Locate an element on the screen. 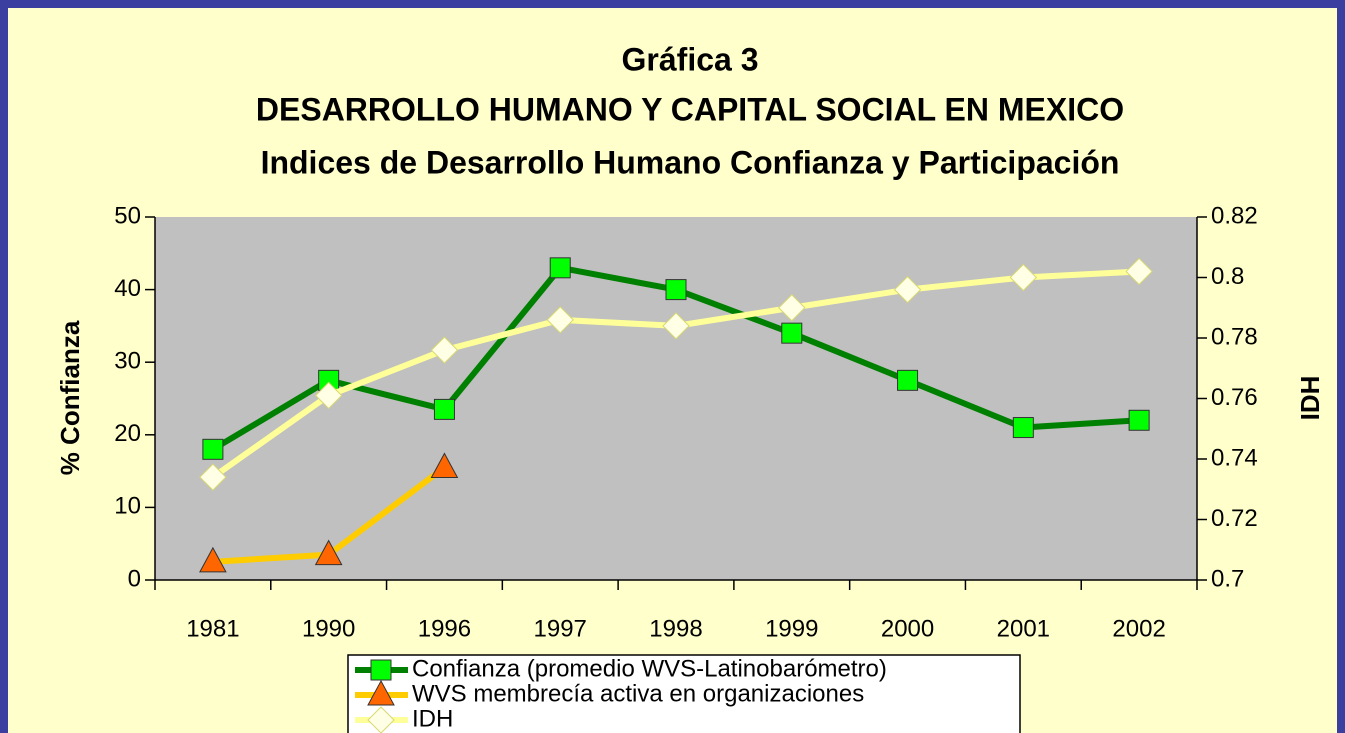  y2-tick-label: 0.74 is located at coordinates (1234, 457).